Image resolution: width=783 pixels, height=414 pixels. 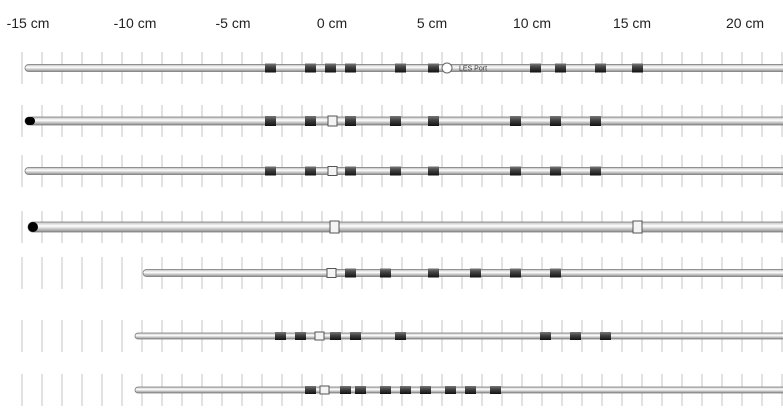 What do you see at coordinates (473, 69) in the screenshot?
I see `port-label: LES Port` at bounding box center [473, 69].